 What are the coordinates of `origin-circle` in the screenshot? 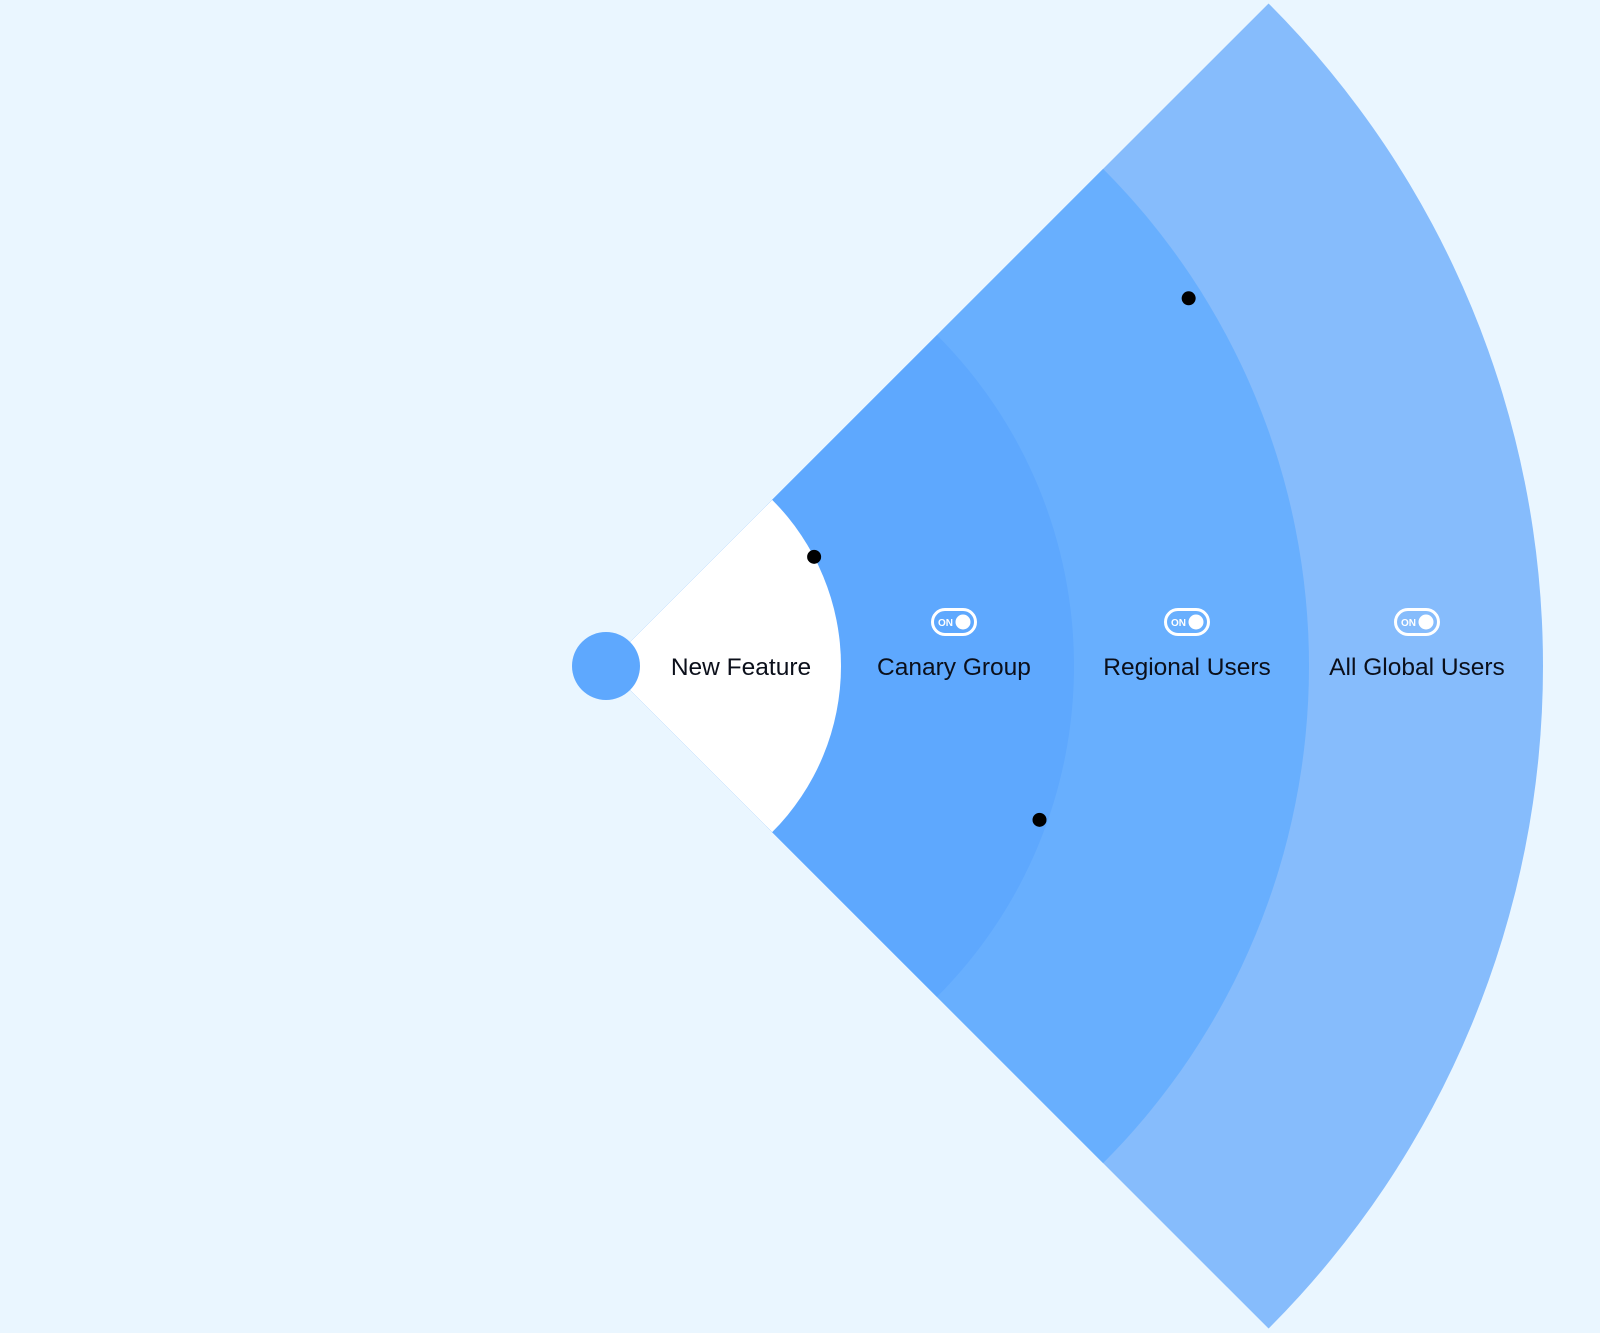 It's located at (606, 666).